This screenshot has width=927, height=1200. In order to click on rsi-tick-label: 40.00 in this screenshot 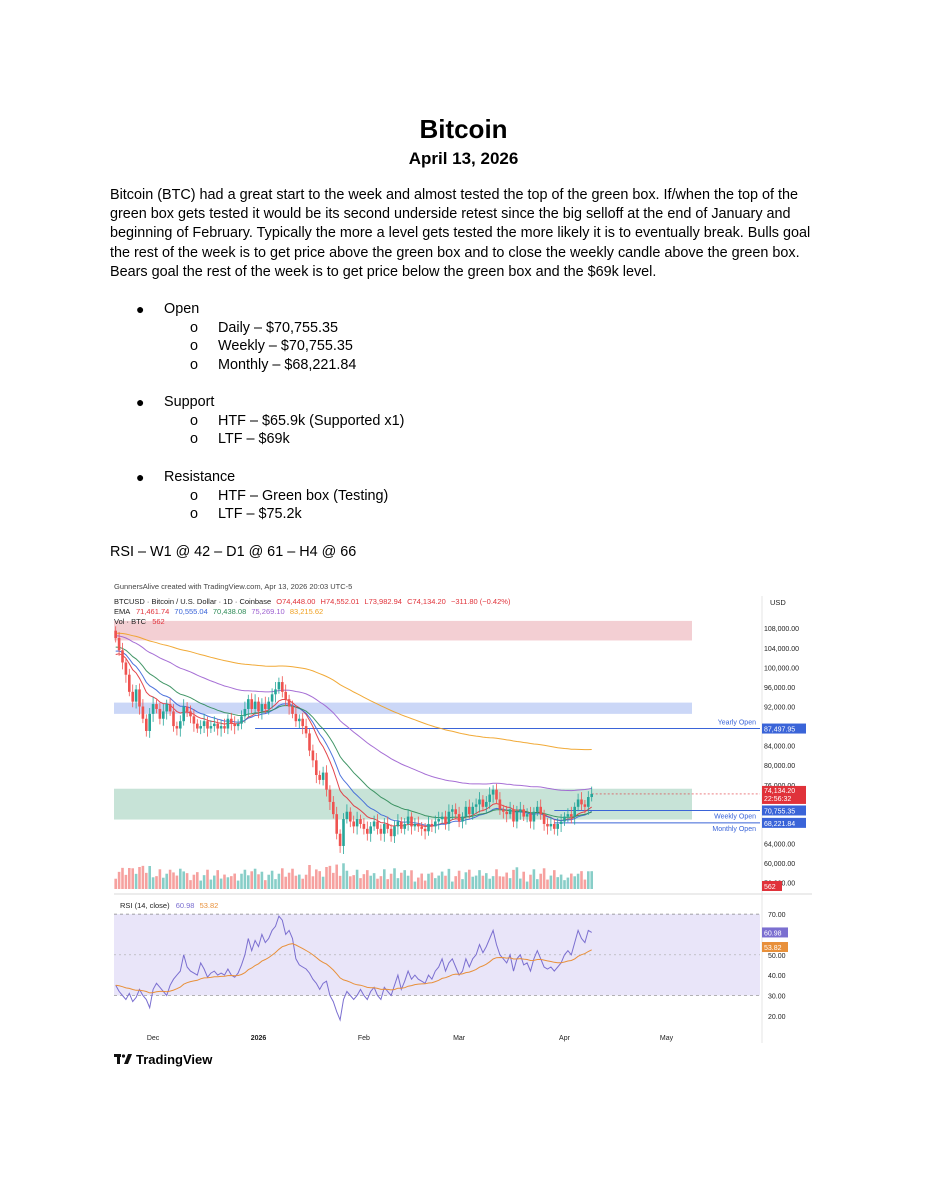, I will do `click(777, 976)`.